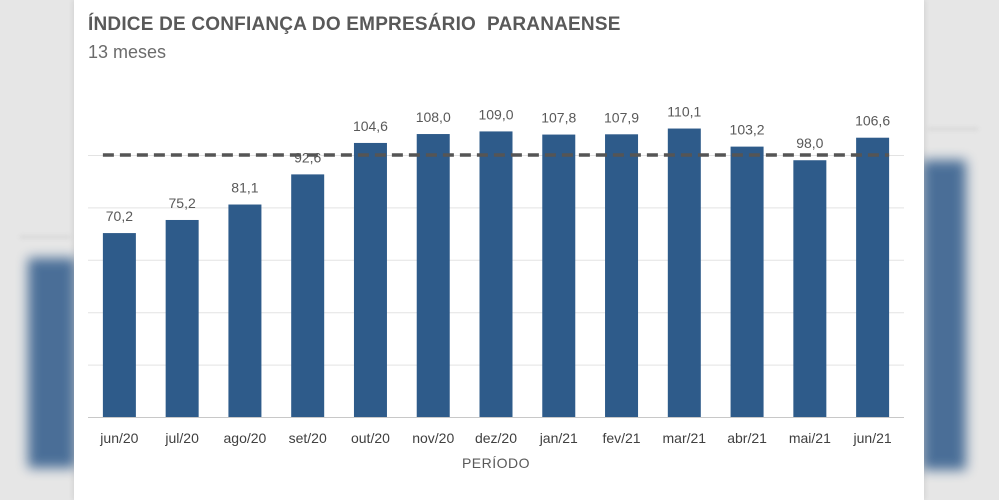  Describe the element at coordinates (308, 438) in the screenshot. I see `x-tick-label: set/20` at that location.